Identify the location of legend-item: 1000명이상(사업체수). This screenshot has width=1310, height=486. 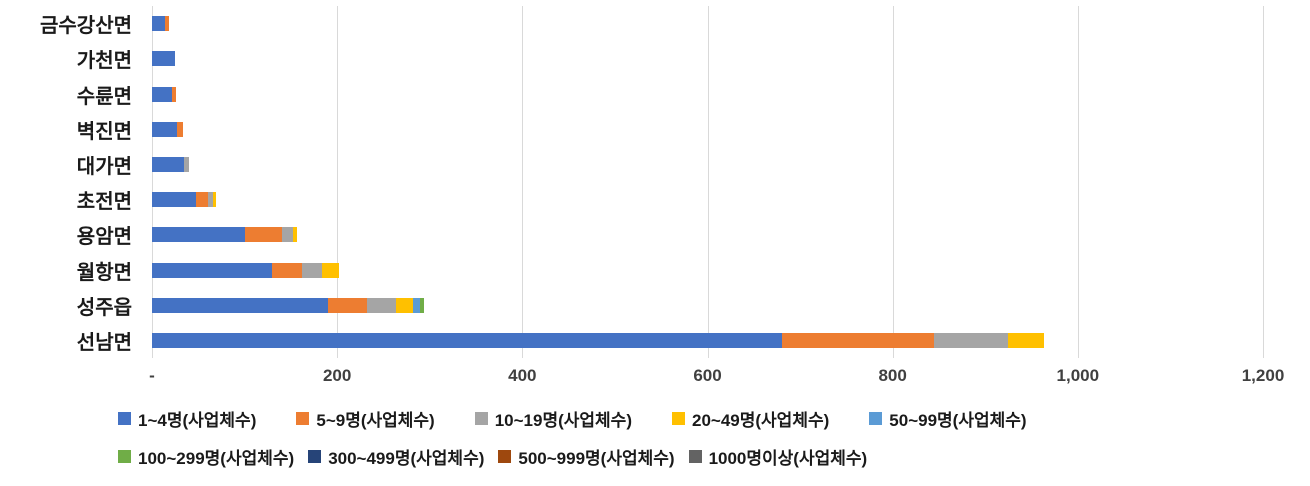
(778, 456).